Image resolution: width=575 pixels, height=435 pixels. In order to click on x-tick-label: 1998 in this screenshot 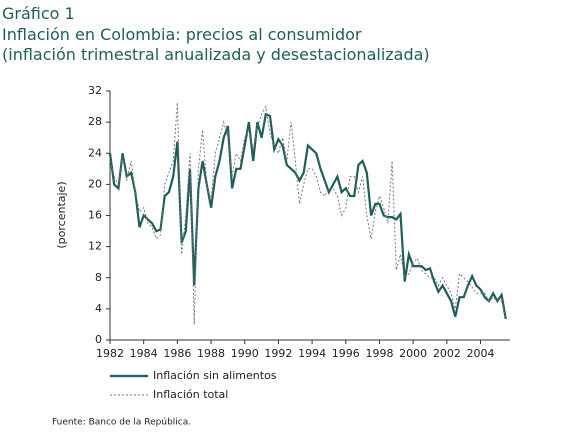, I will do `click(379, 353)`.